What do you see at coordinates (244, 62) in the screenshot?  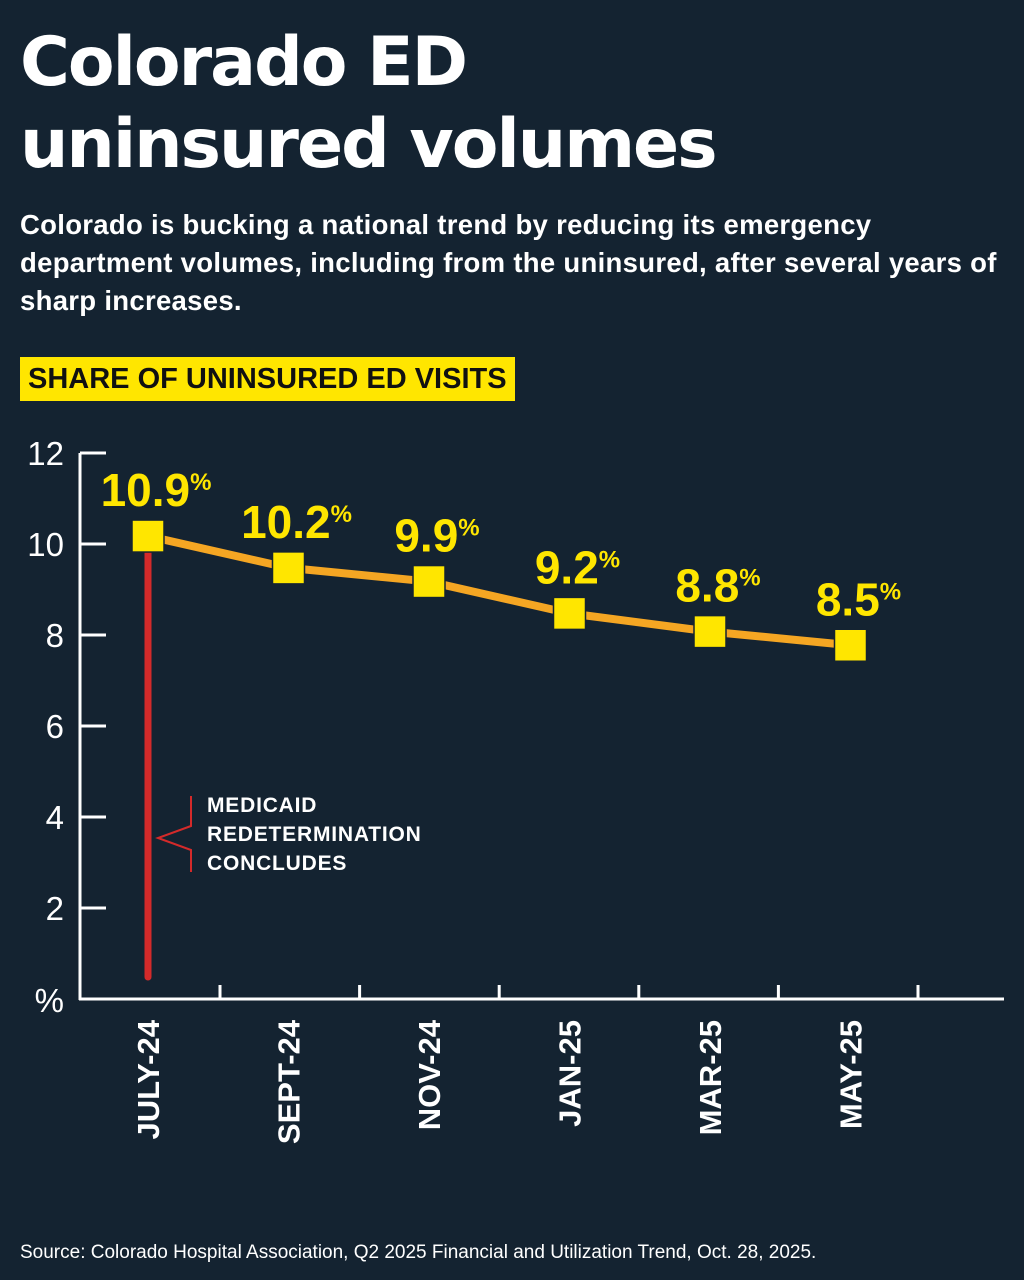 I see `title-line-1: Colorado ED` at bounding box center [244, 62].